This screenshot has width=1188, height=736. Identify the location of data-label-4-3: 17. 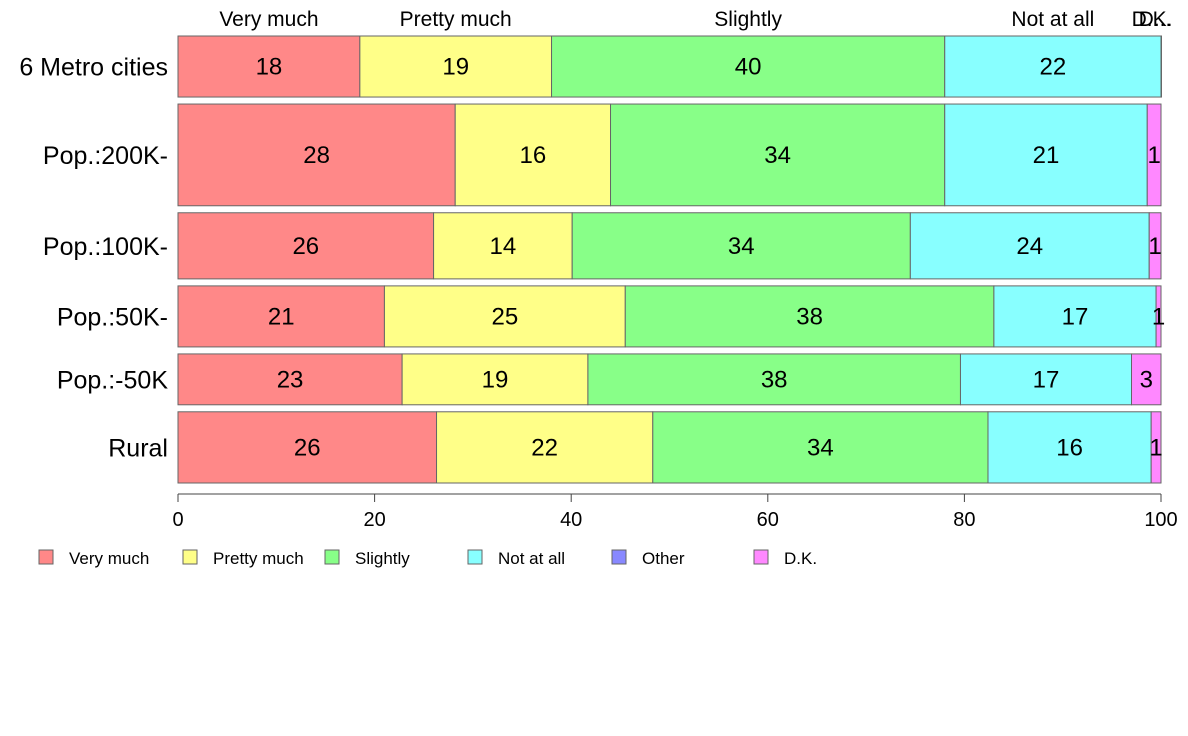
(1046, 379).